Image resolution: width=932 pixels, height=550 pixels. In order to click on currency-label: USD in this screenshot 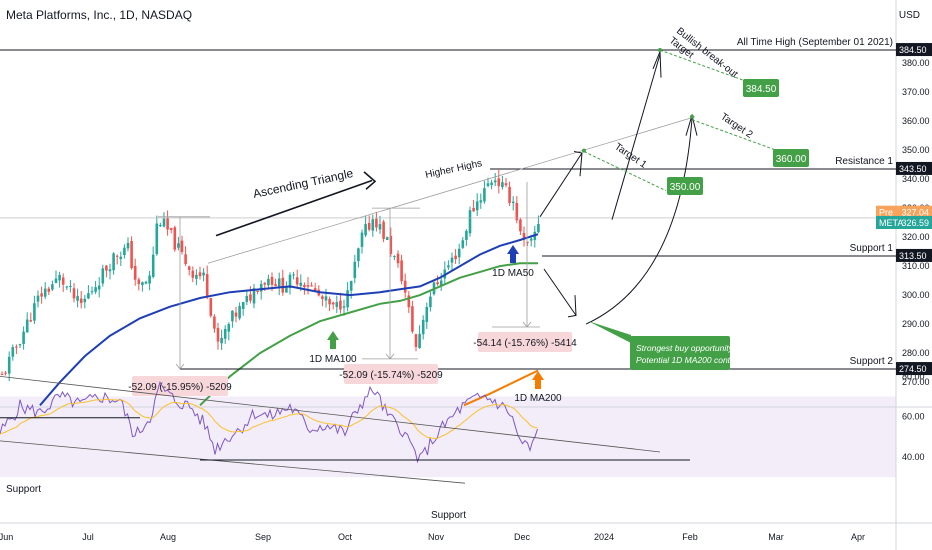, I will do `click(909, 15)`.